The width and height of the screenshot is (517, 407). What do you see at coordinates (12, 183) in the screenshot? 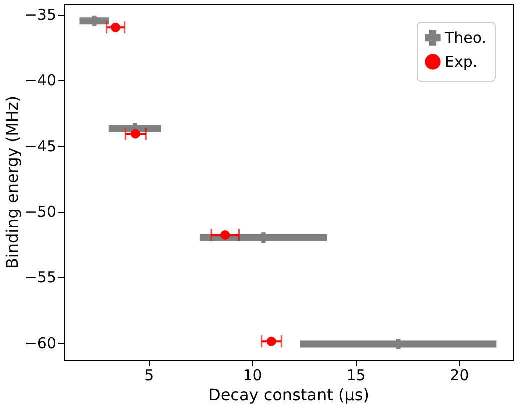
I see `y-axis-title: Binding energy (MHz)` at bounding box center [12, 183].